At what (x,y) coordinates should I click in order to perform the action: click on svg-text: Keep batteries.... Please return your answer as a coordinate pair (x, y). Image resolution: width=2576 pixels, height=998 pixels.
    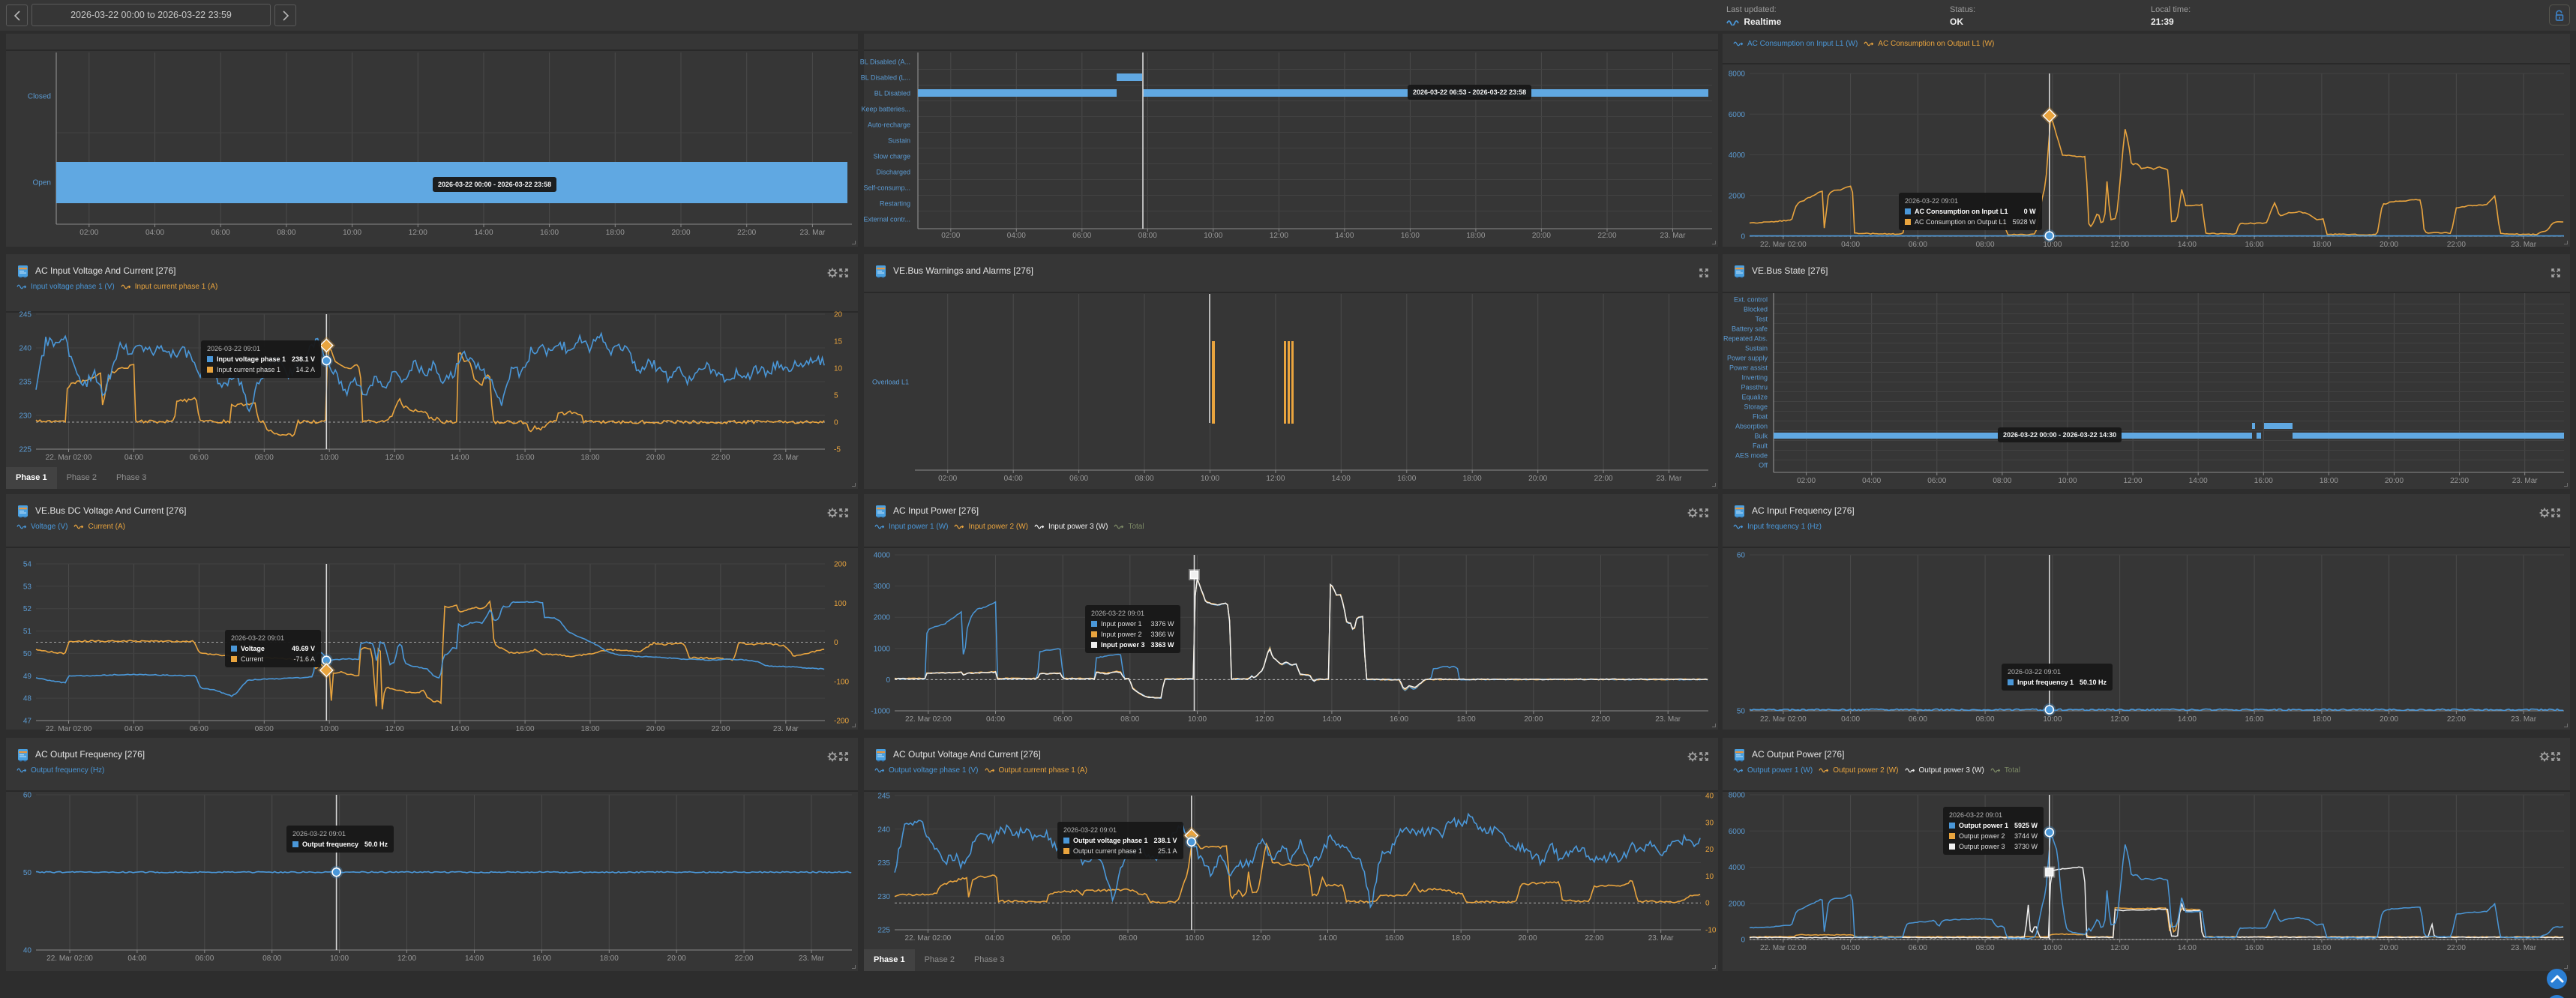
    Looking at the image, I should click on (885, 109).